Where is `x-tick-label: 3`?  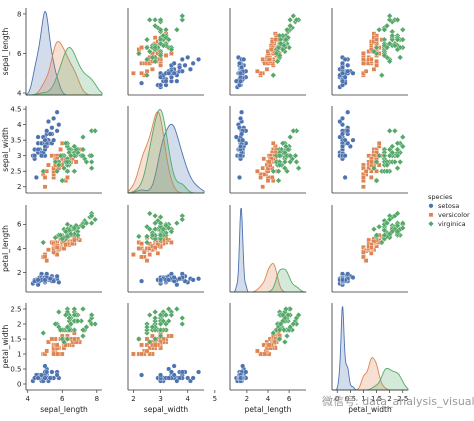
x-tick-label: 3 is located at coordinates (160, 399).